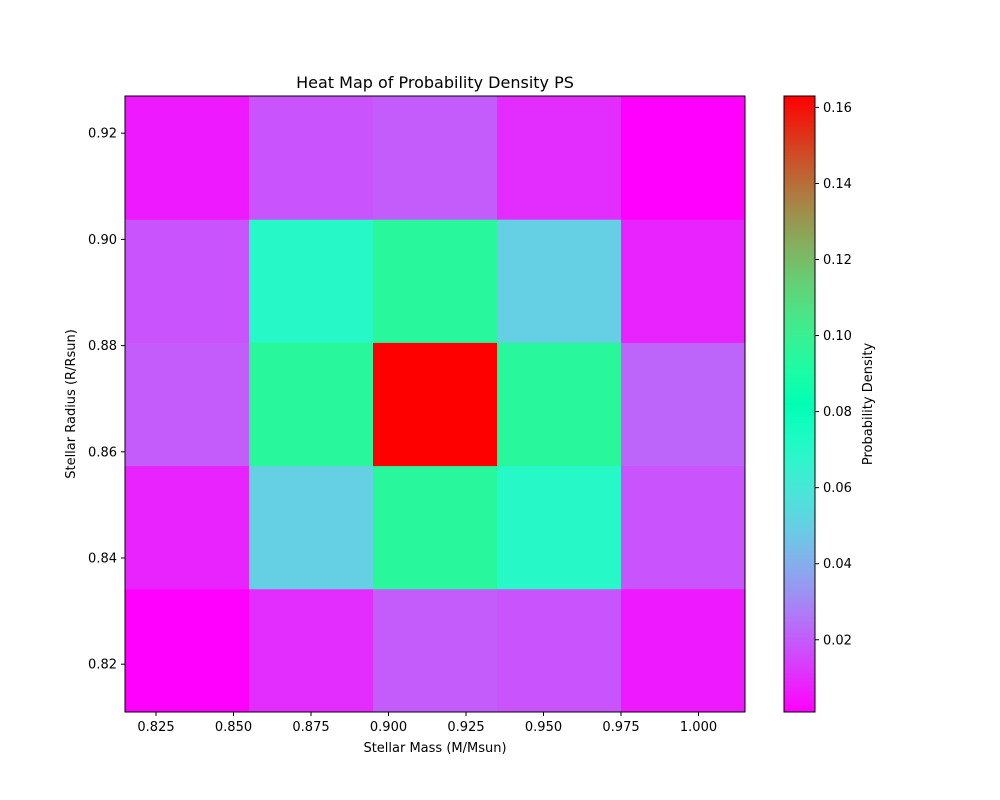  Describe the element at coordinates (837, 640) in the screenshot. I see `colorbar-tick-label: 0.02` at that location.